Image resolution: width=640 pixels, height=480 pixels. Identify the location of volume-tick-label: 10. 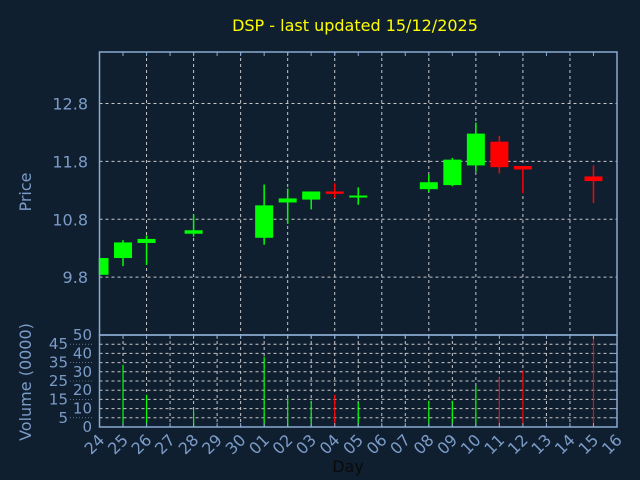
(82, 409).